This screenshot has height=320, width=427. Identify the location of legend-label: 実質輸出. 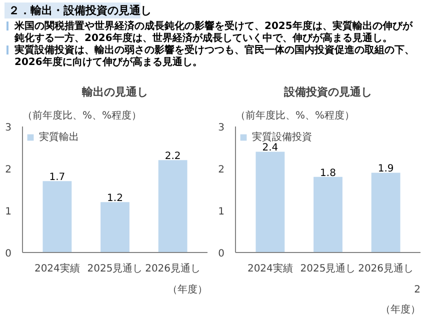
(59, 137).